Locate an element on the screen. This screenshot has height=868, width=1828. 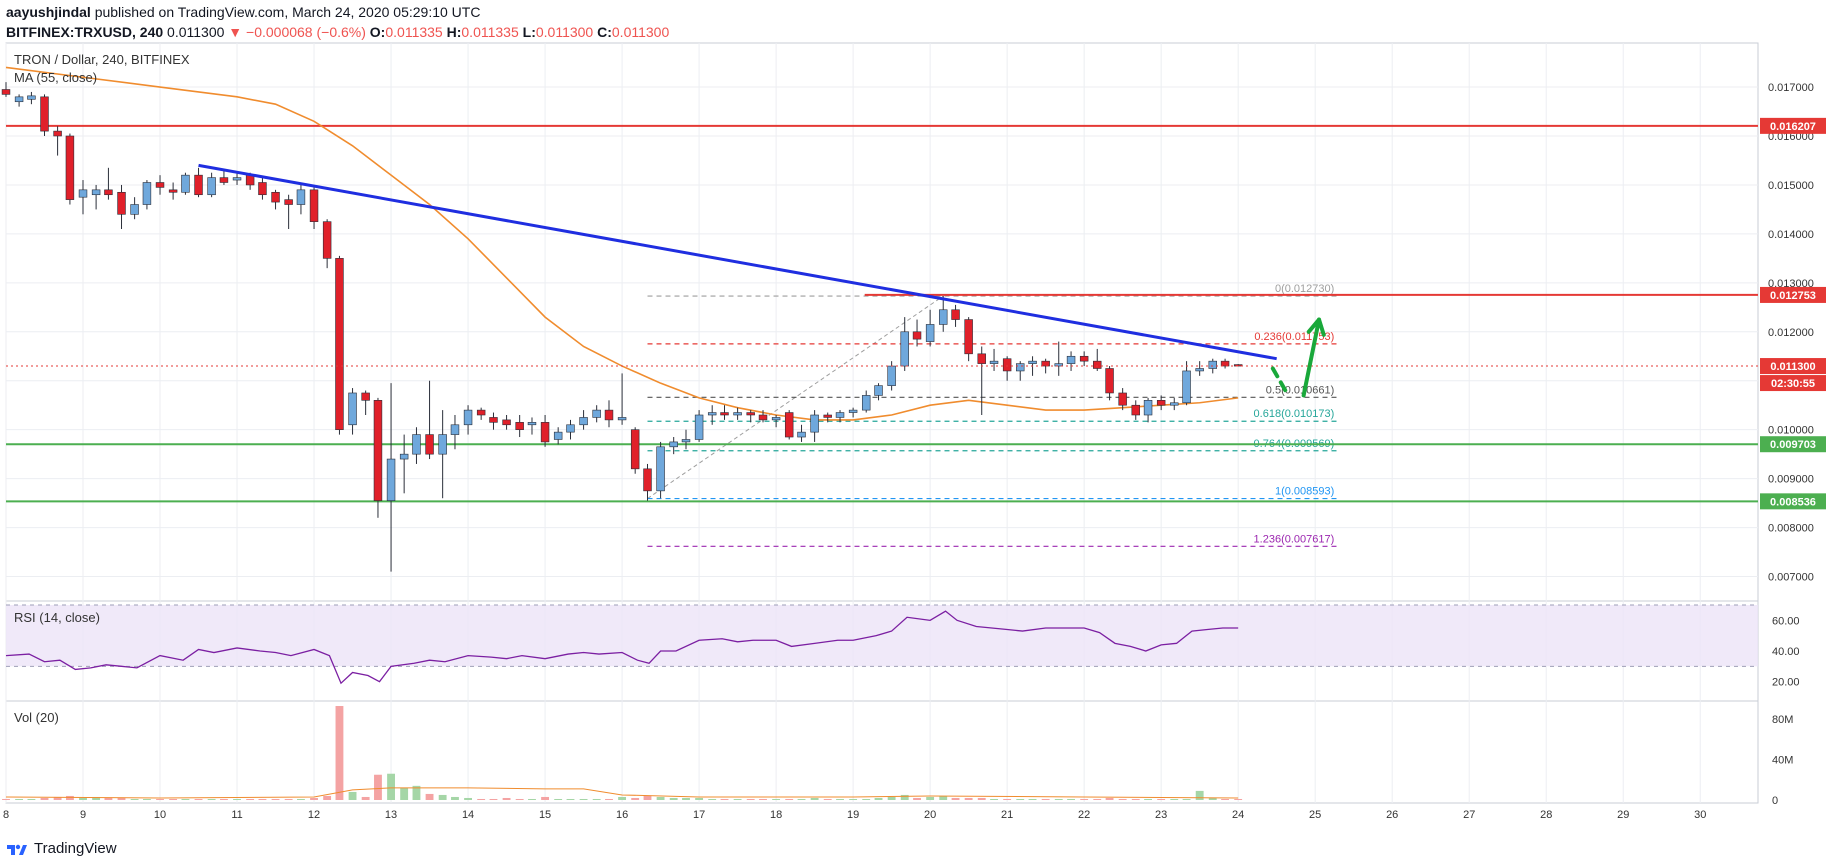
time-tick-label: 19 is located at coordinates (853, 815).